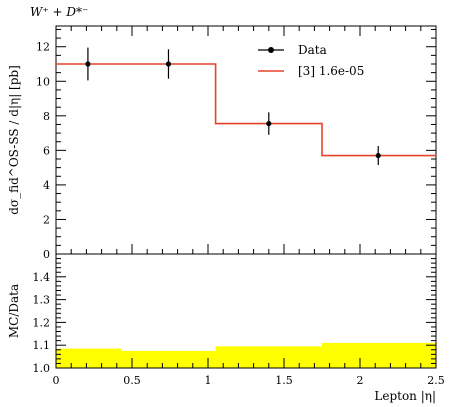 The width and height of the screenshot is (450, 407). What do you see at coordinates (284, 380) in the screenshot?
I see `x-tick-label: 1.5` at bounding box center [284, 380].